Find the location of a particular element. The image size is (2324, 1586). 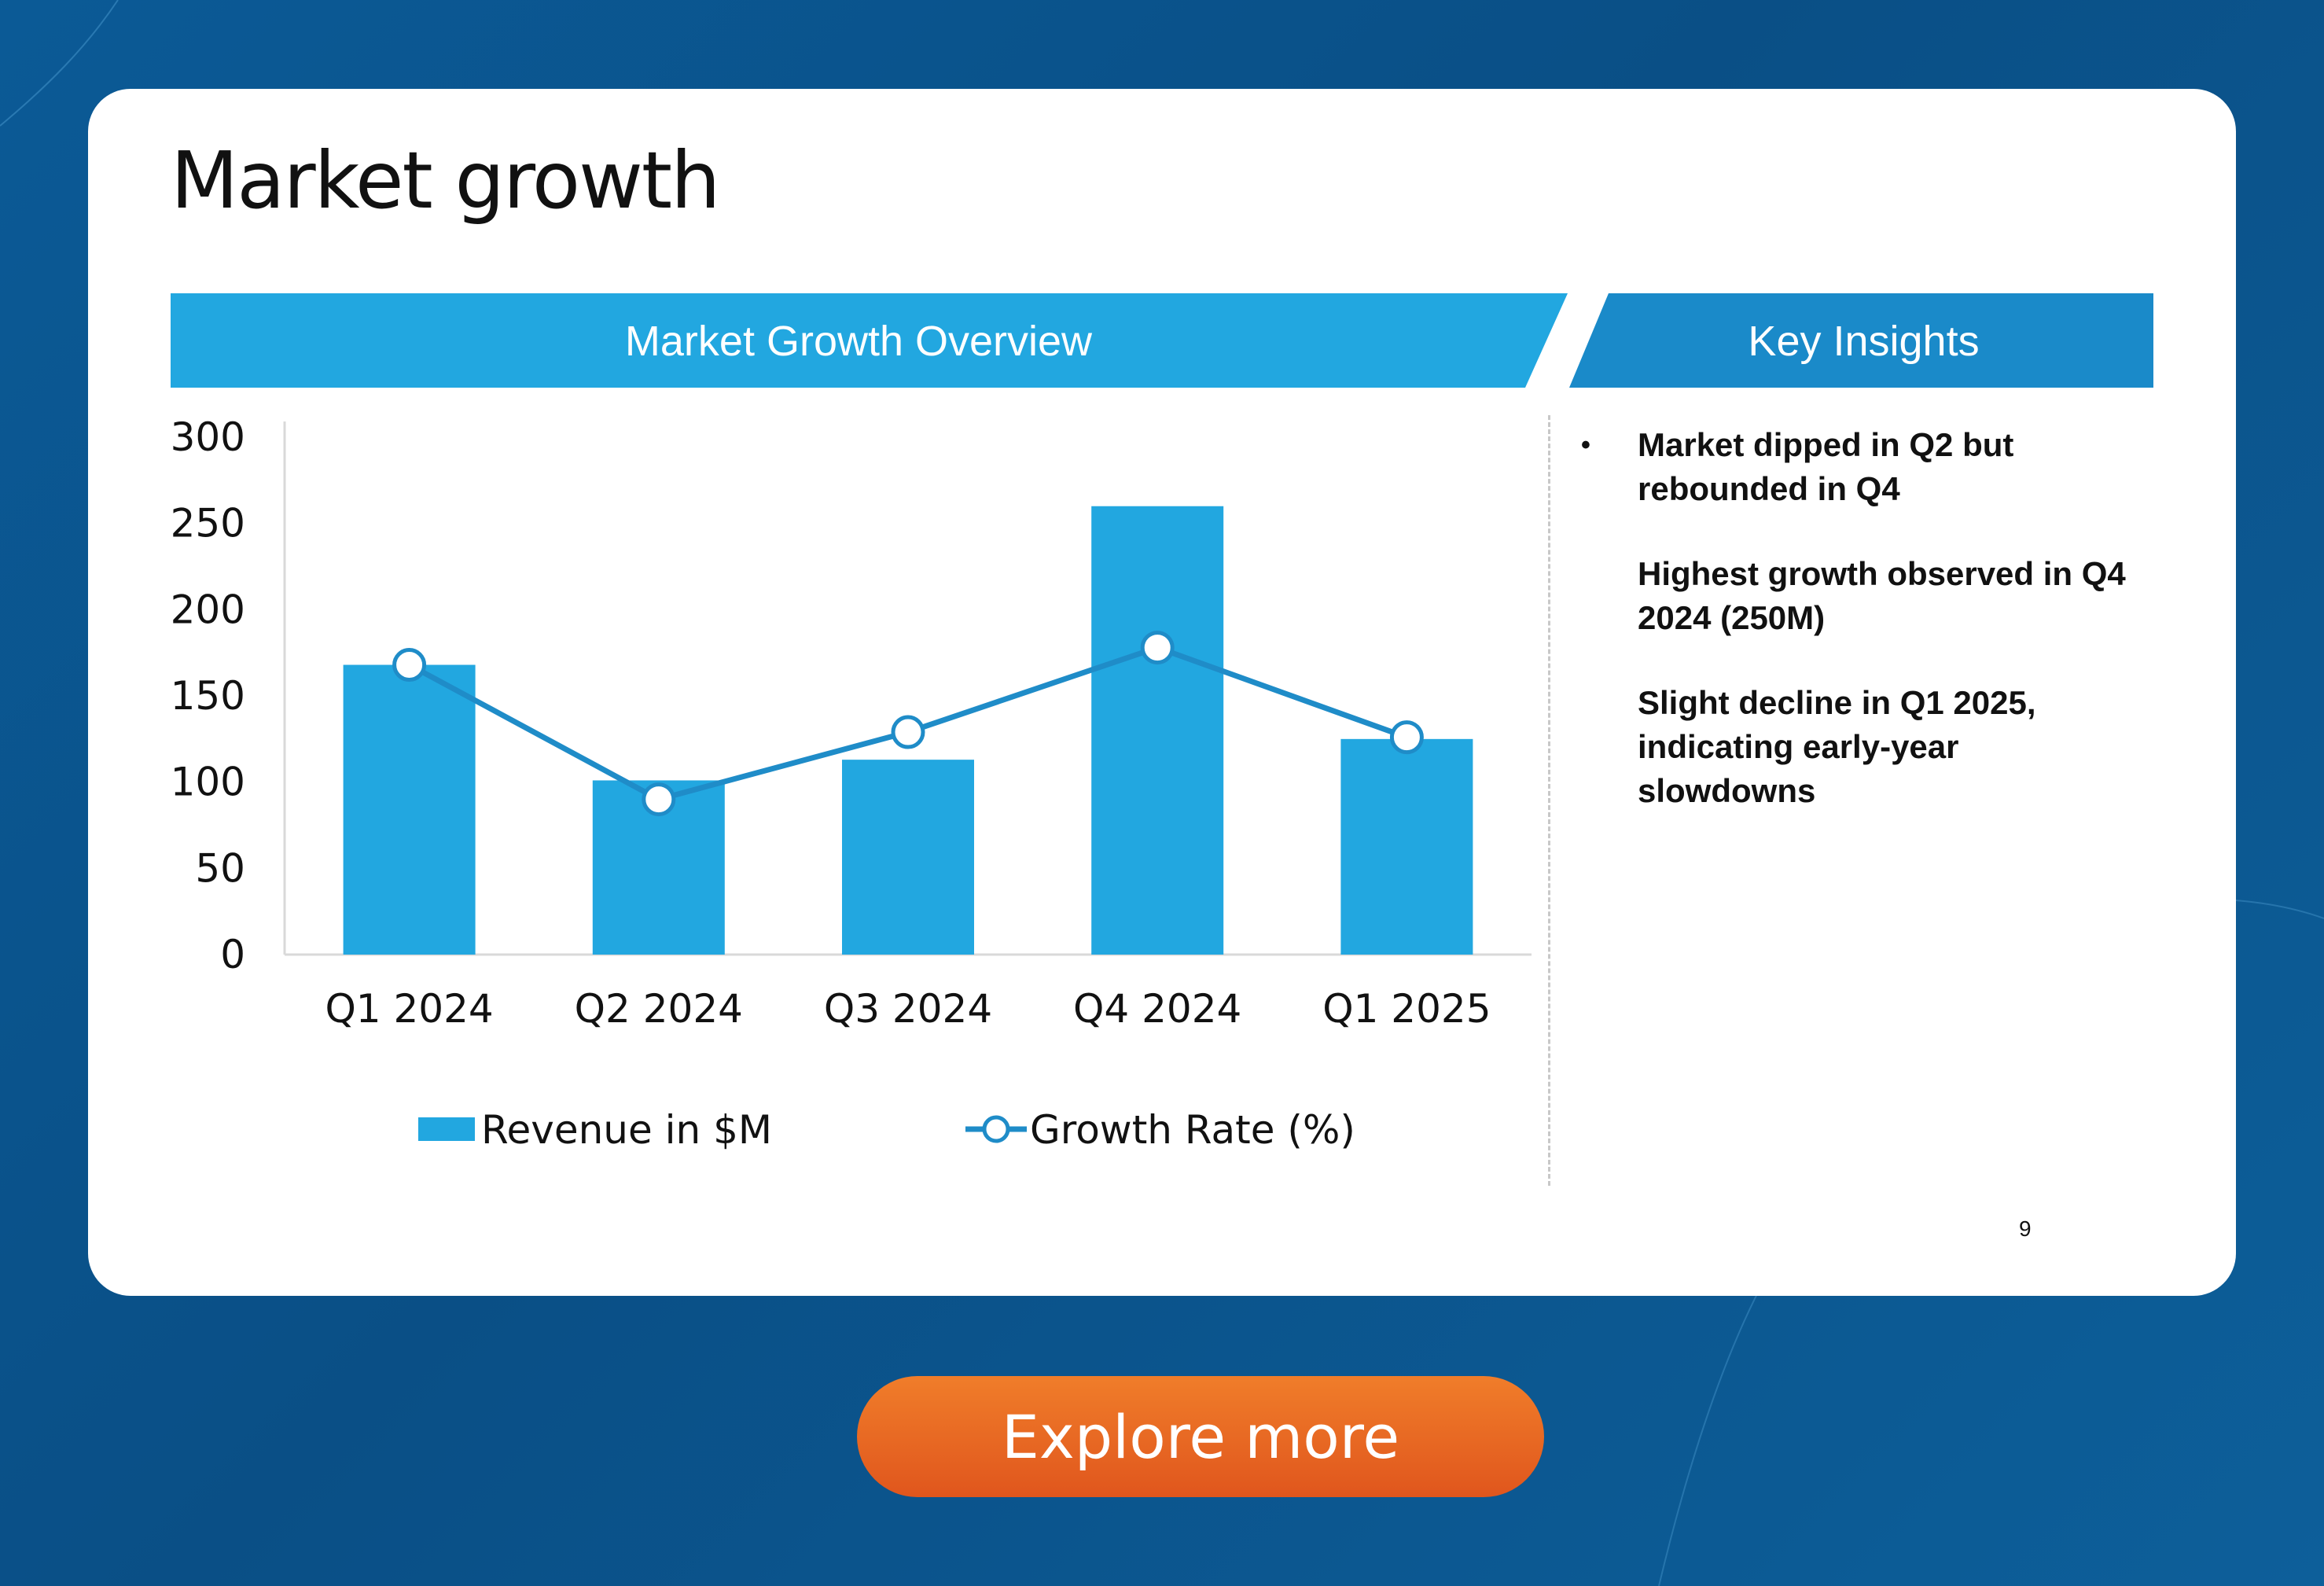

y-tick-label: 250 is located at coordinates (208, 523).